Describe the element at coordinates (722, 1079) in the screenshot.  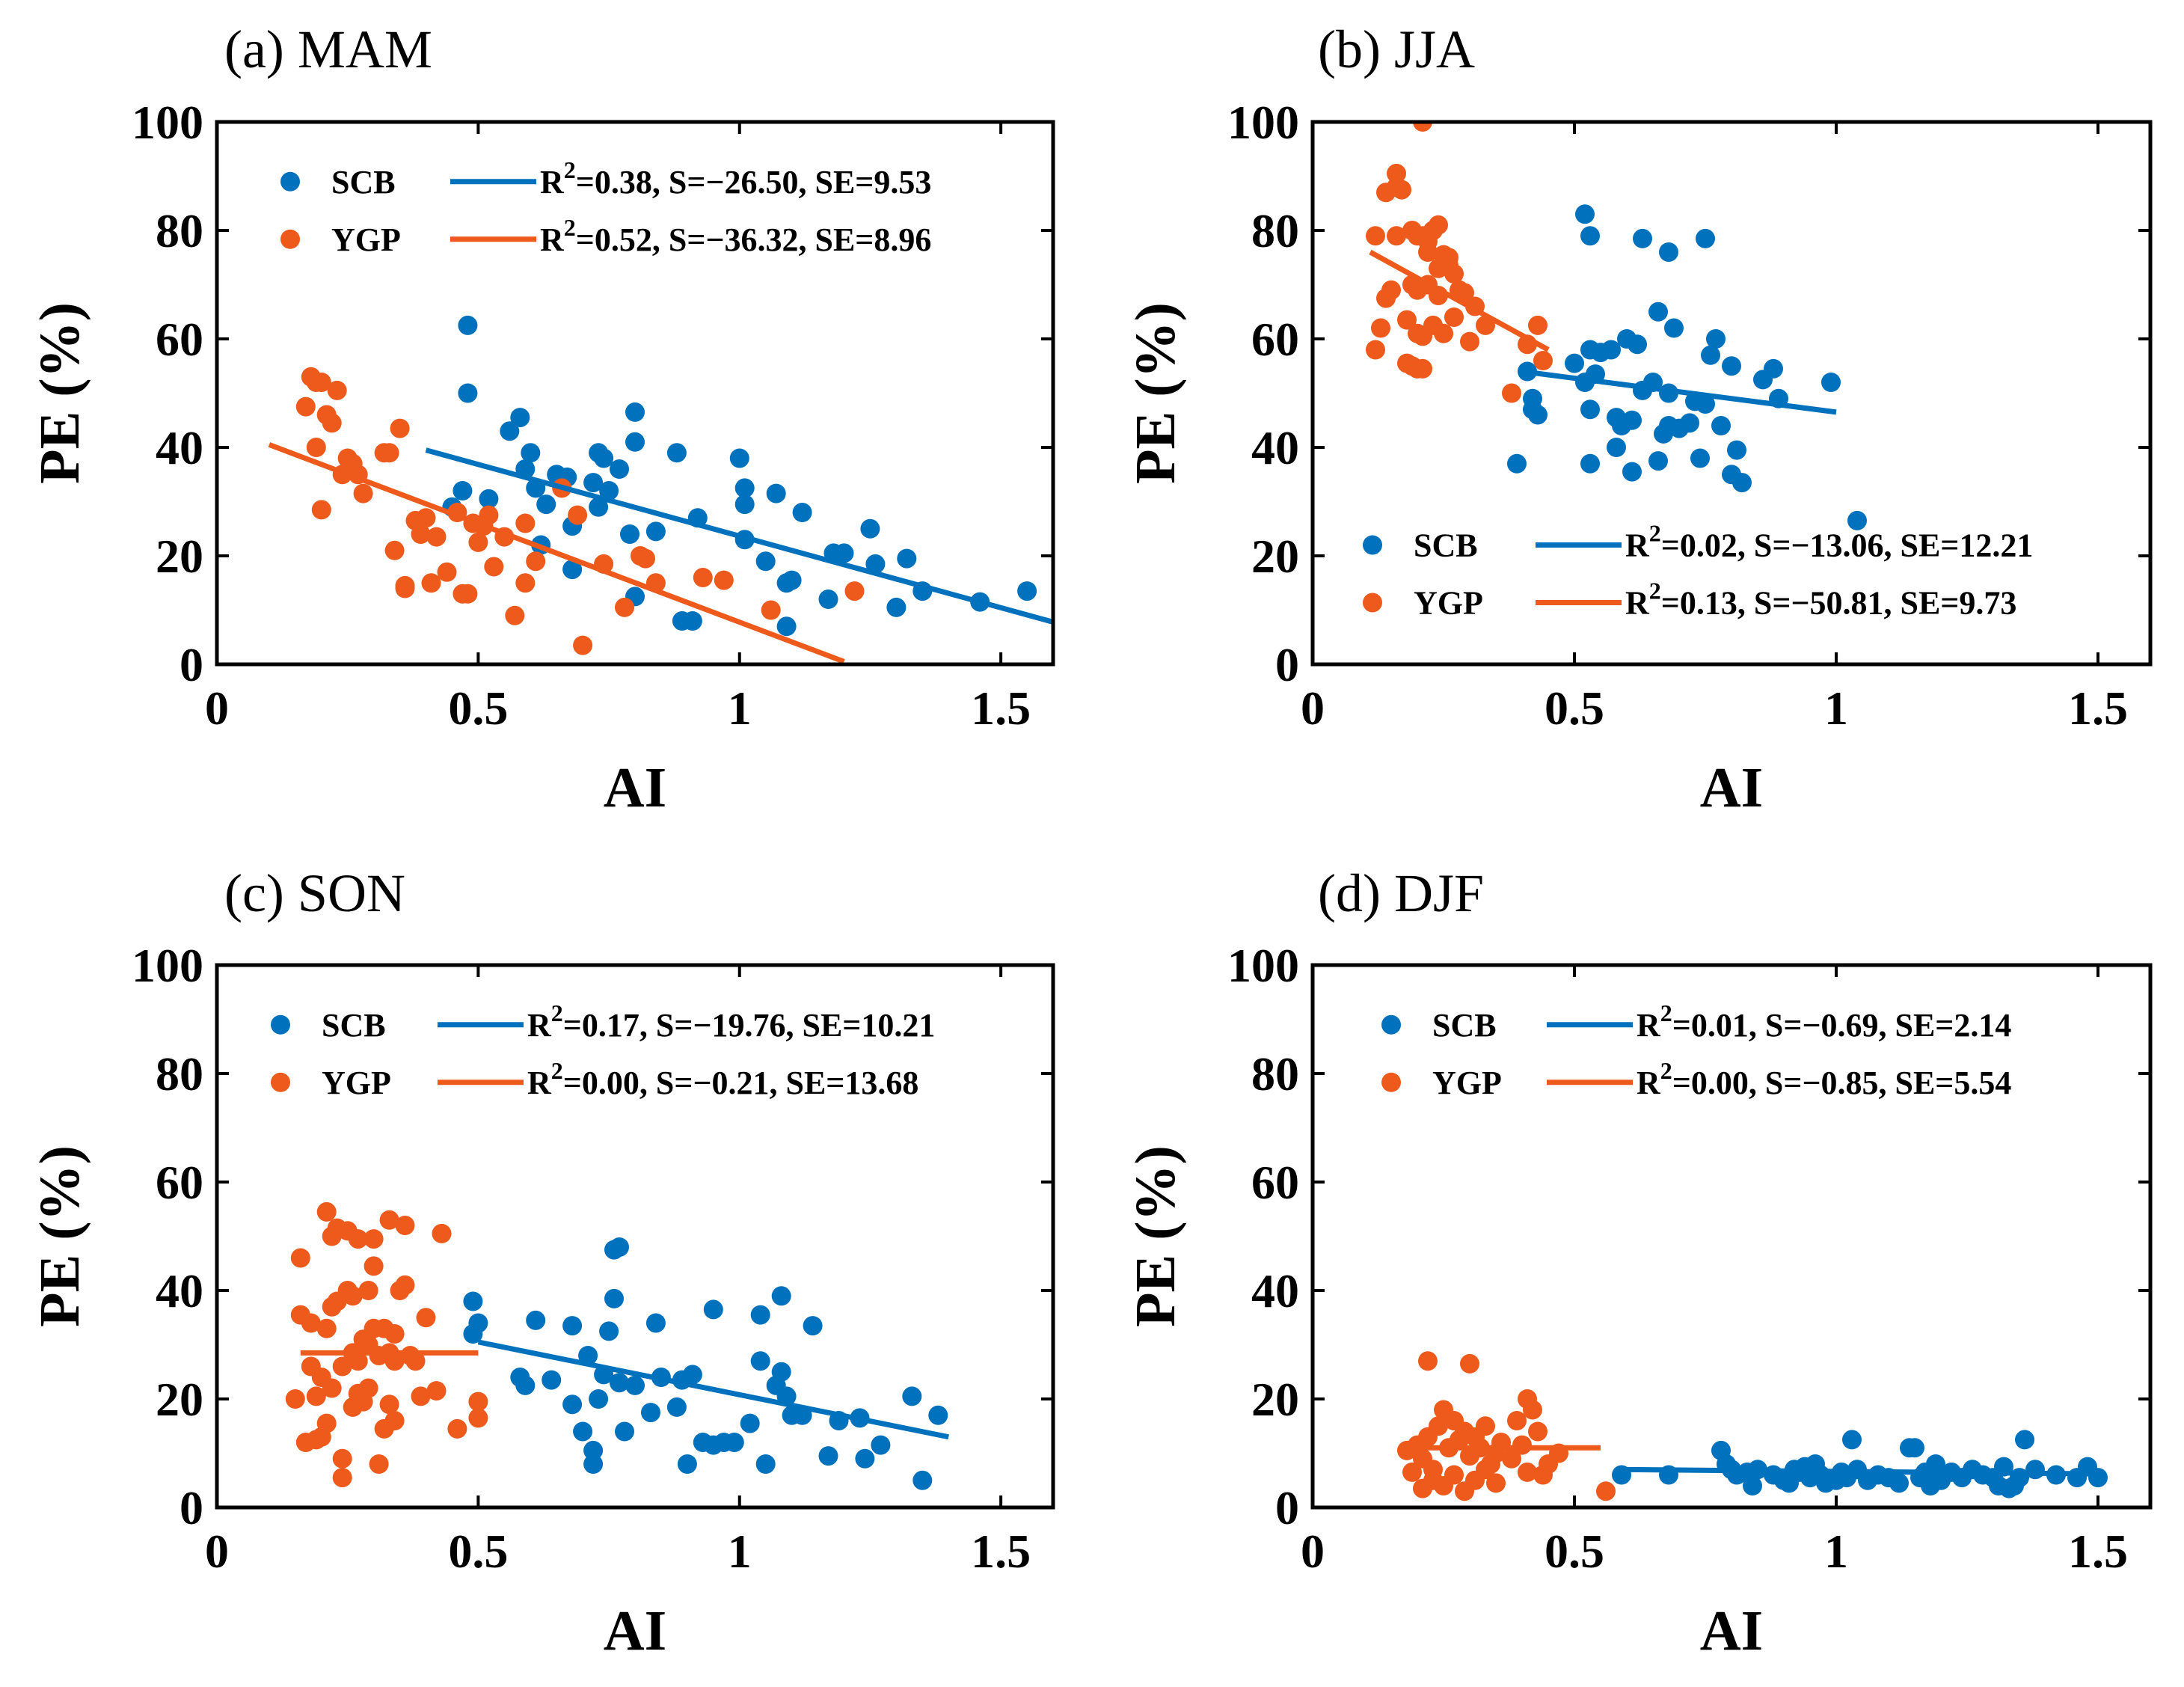
I see `legend-stats-ygp: R2=0.00, S=−0.21, SE=13.68` at that location.